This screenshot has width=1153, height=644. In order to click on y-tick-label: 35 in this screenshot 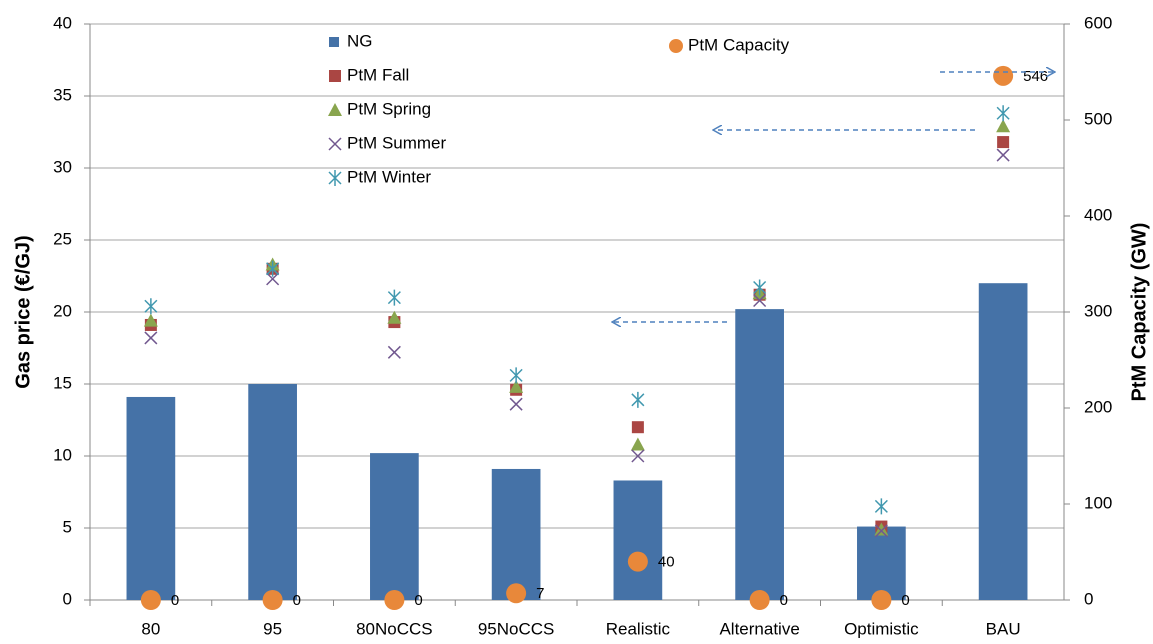, I will do `click(62, 94)`.